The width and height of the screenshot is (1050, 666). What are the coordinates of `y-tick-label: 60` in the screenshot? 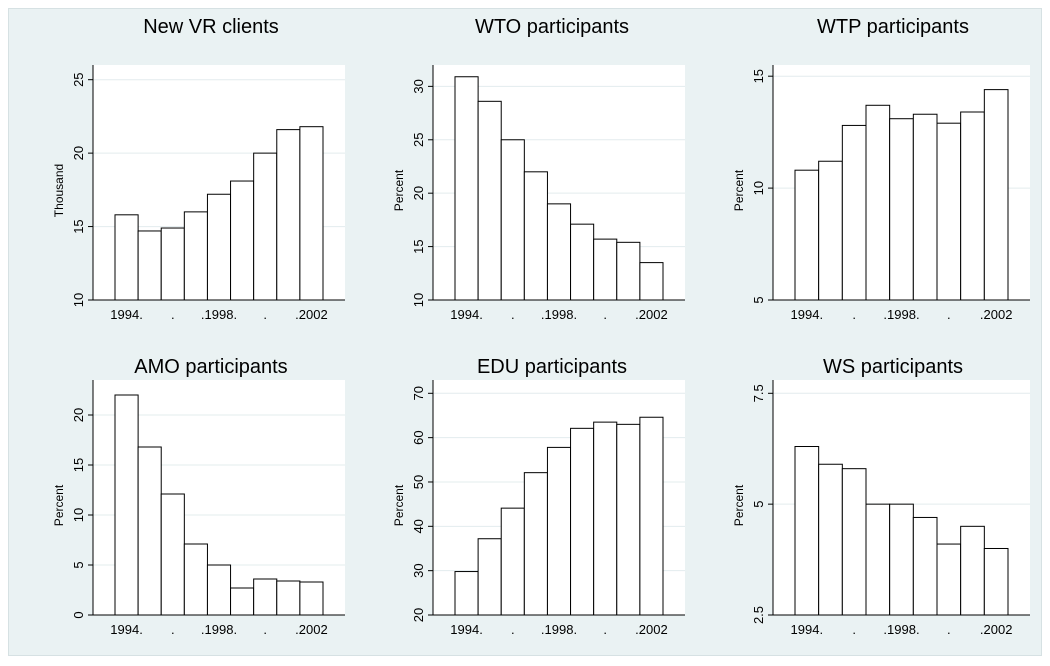 It's located at (418, 437).